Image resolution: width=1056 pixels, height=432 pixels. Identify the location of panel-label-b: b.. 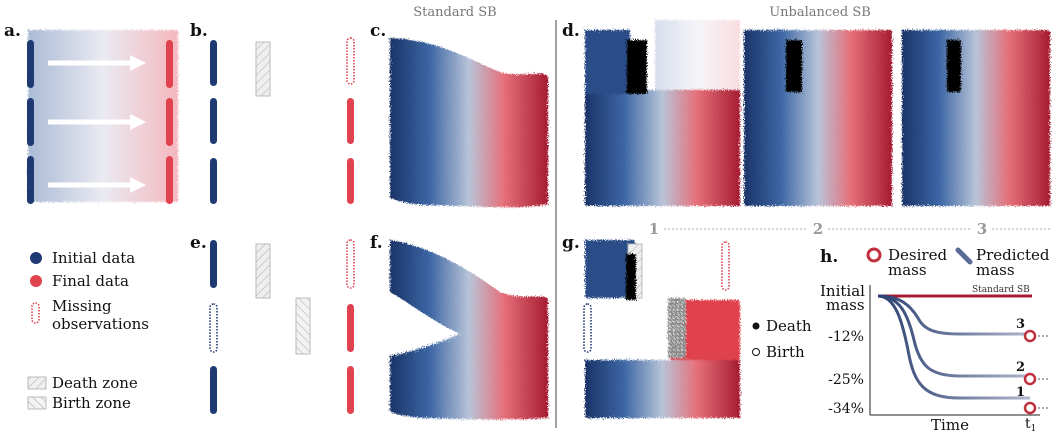
(199, 31).